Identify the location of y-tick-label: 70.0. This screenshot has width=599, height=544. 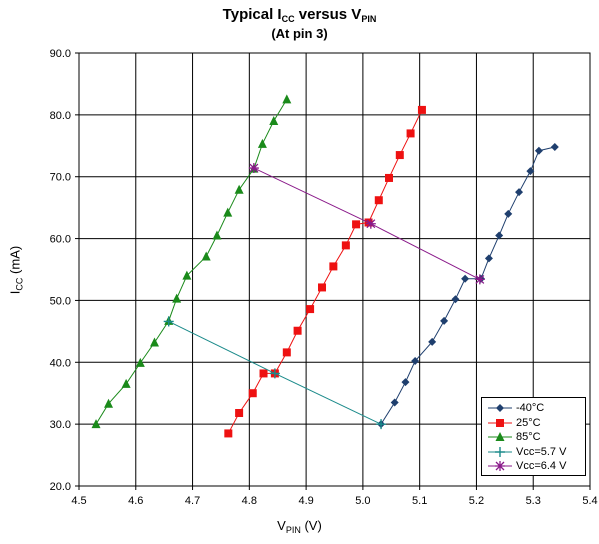
(60, 178).